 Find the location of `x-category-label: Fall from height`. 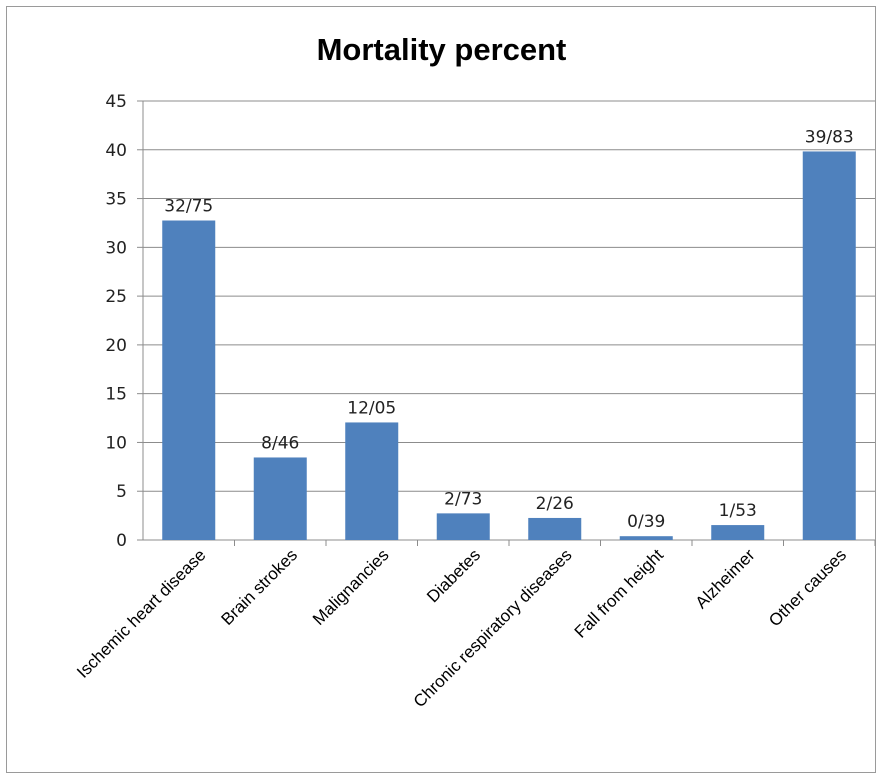

x-category-label: Fall from height is located at coordinates (619, 593).